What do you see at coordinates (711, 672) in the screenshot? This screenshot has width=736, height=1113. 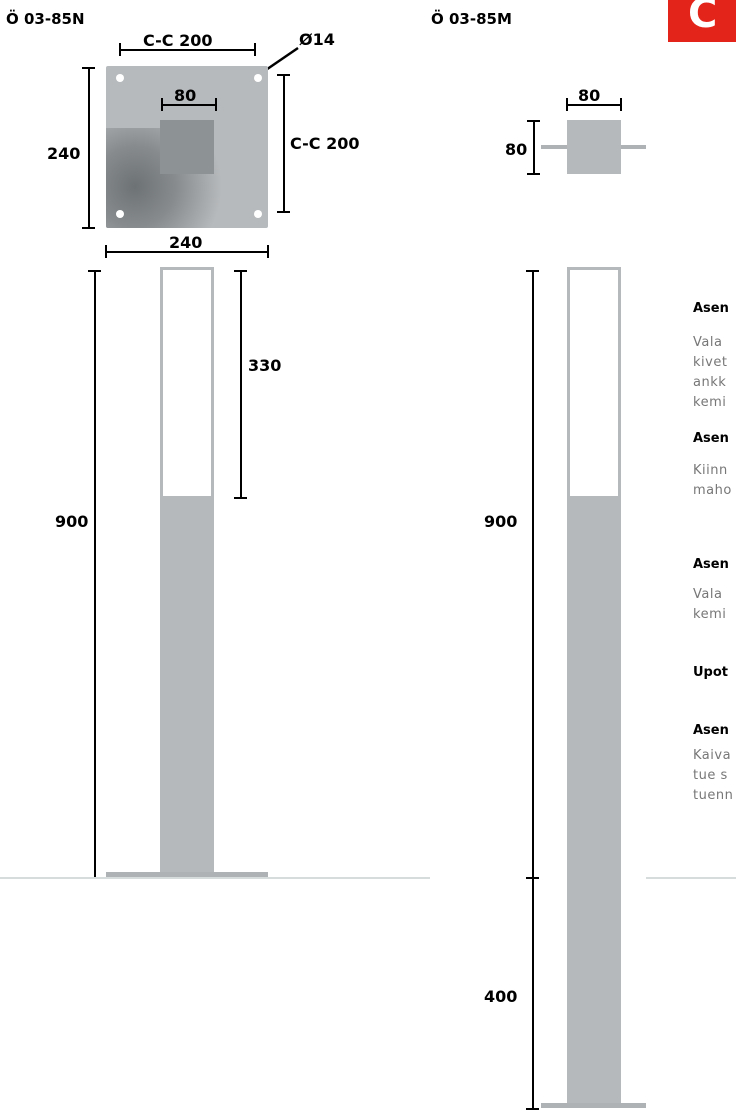 I see `install-heading-4: Upot` at bounding box center [711, 672].